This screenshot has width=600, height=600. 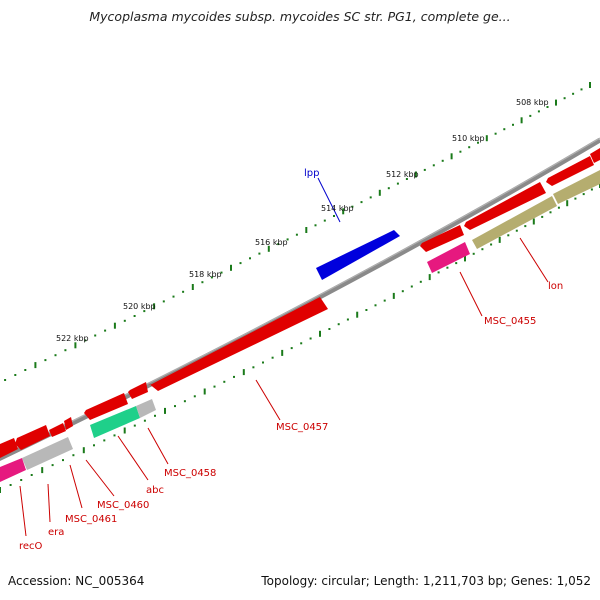 What do you see at coordinates (337, 208) in the screenshot?
I see `tick-label-514: 514 kbp` at bounding box center [337, 208].